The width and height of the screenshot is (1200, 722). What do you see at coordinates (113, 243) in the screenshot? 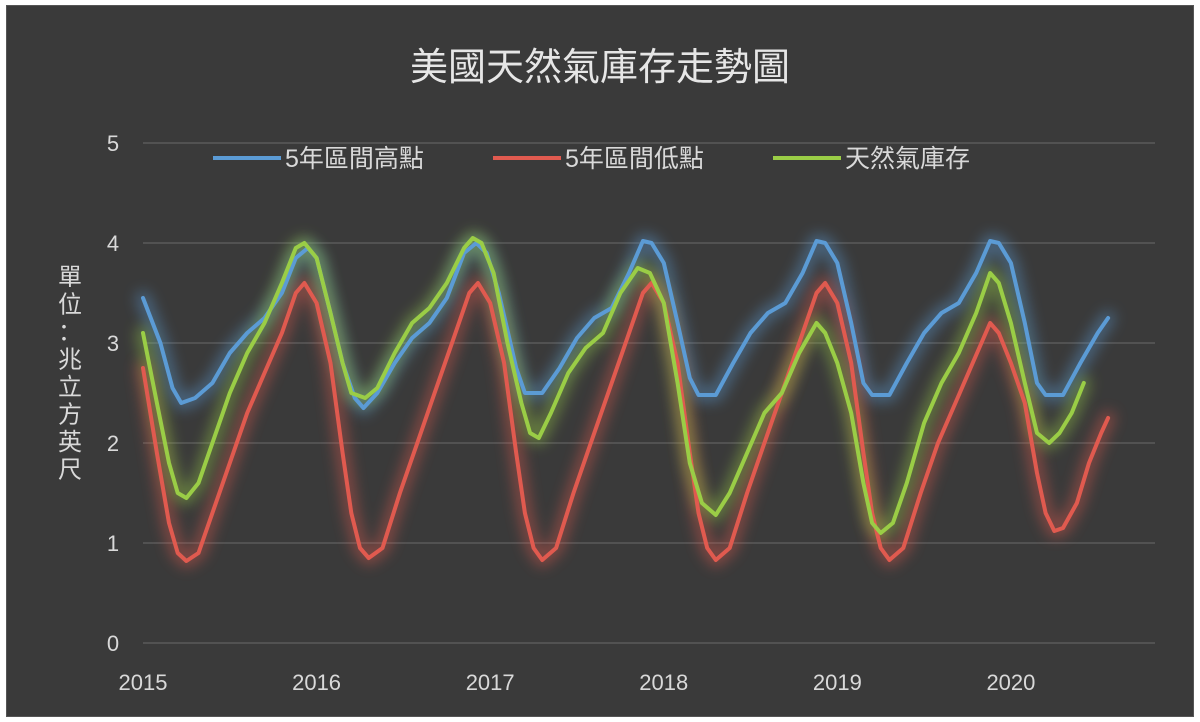
I see `y-tick-label: 4` at bounding box center [113, 243].